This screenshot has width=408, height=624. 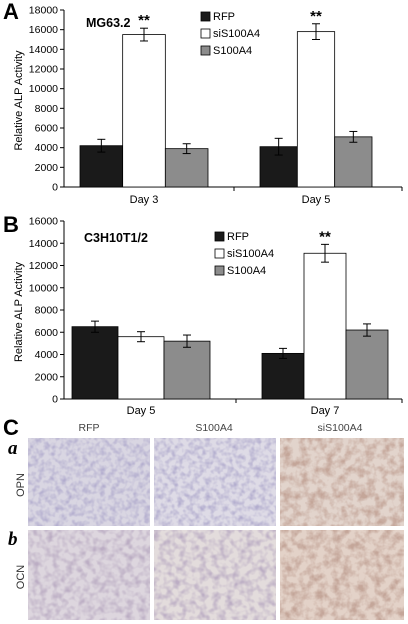 I want to click on panel-sublabel-b: b, so click(x=13, y=539).